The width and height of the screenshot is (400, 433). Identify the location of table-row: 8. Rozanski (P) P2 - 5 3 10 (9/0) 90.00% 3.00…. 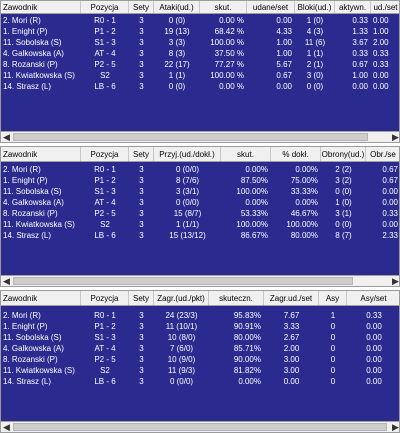
(200, 359).